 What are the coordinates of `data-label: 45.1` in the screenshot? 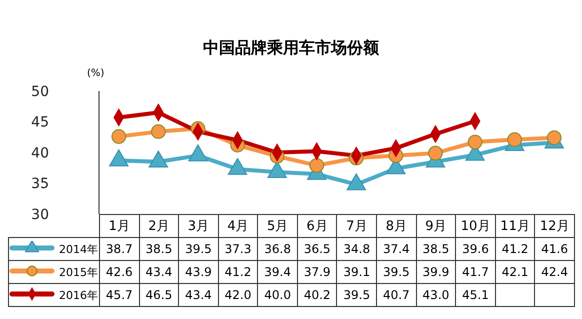 It's located at (476, 295).